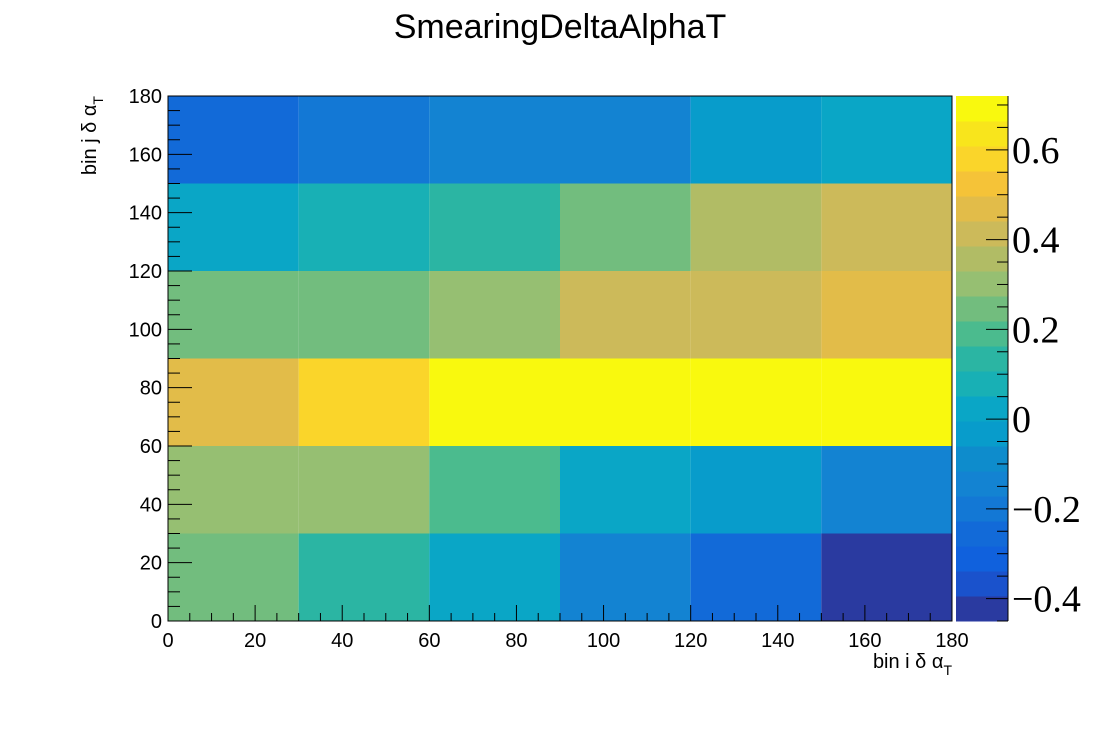 The height and width of the screenshot is (745, 1120). Describe the element at coordinates (255, 641) in the screenshot. I see `x-tick-label: 20` at that location.